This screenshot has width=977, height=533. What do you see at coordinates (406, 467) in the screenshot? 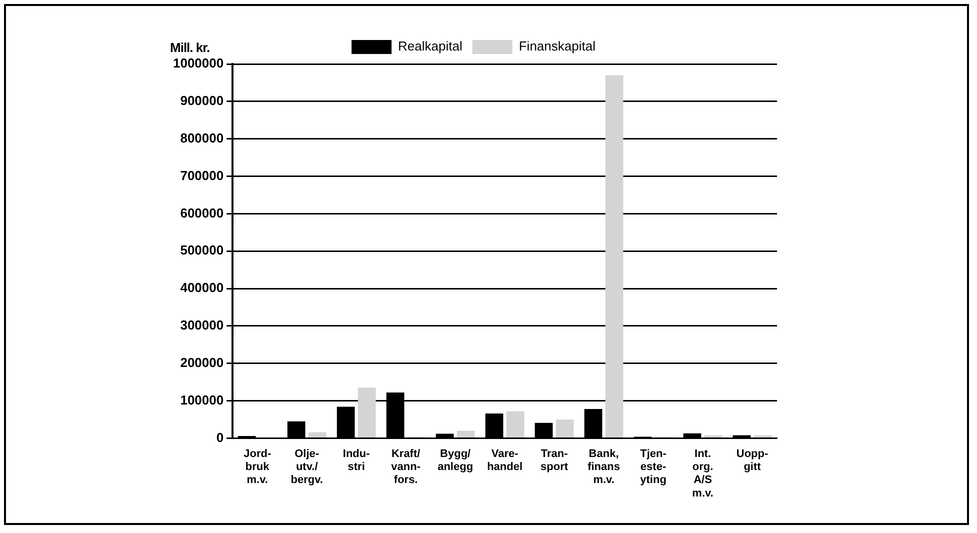
I see `x-tick-label: Kraft/ vann- fors.` at bounding box center [406, 467].